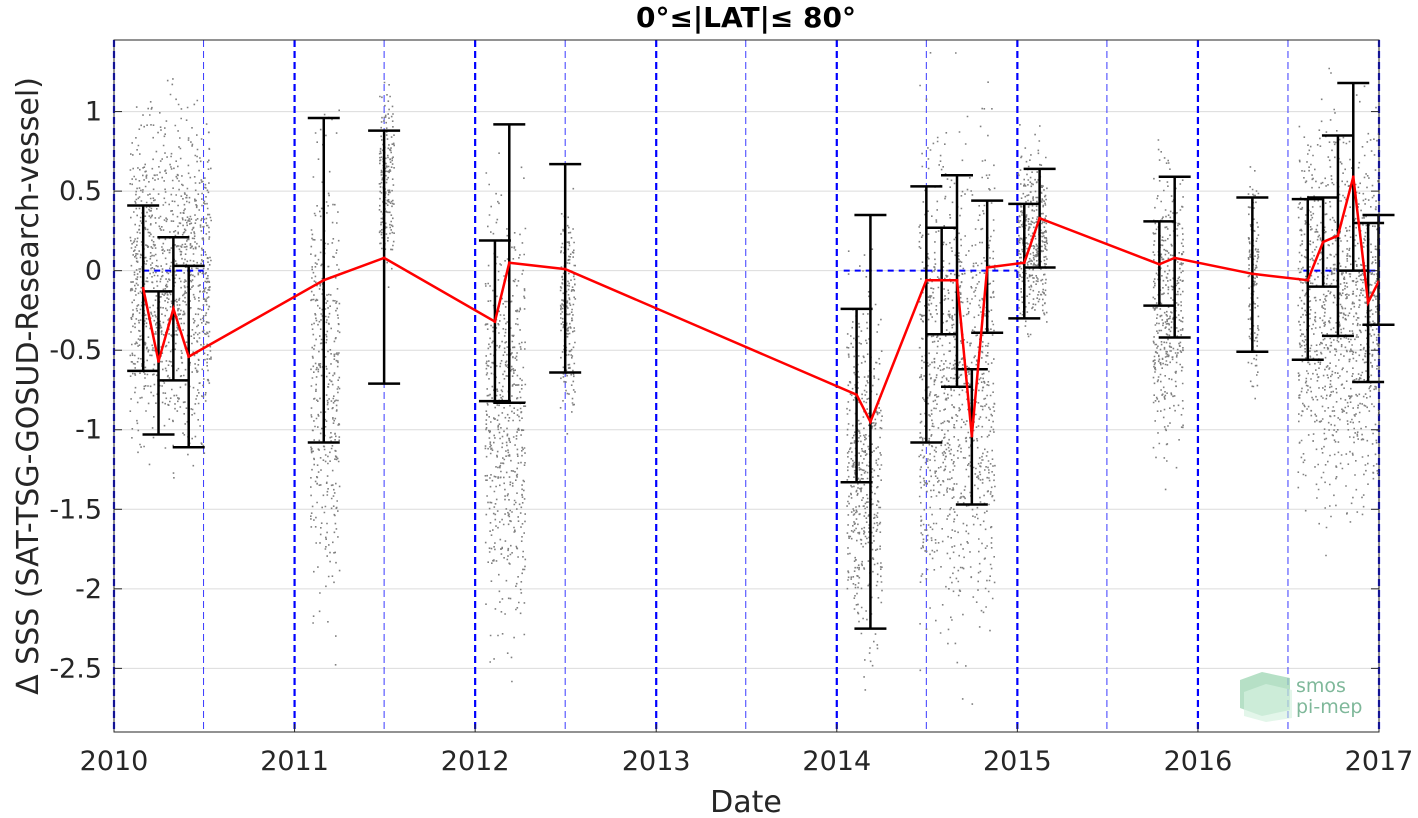 The height and width of the screenshot is (818, 1418). What do you see at coordinates (28, 386) in the screenshot?
I see `y-axis-label: Δ SSS (SAT-TSG-GOSUD-Research-vessel)` at bounding box center [28, 386].